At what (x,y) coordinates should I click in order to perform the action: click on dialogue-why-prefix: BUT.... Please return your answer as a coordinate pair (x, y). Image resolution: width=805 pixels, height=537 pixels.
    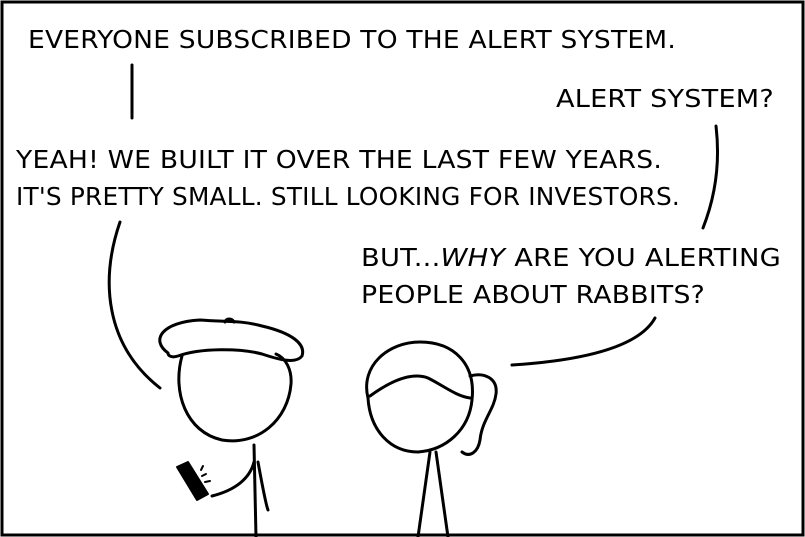
    Looking at the image, I should click on (400, 257).